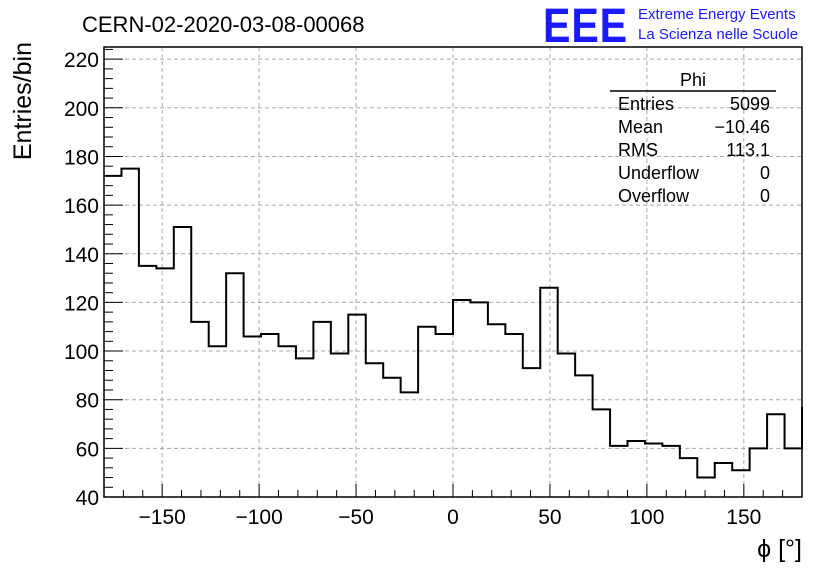 This screenshot has width=836, height=572. What do you see at coordinates (81, 60) in the screenshot?
I see `y-tick-label: 220` at bounding box center [81, 60].